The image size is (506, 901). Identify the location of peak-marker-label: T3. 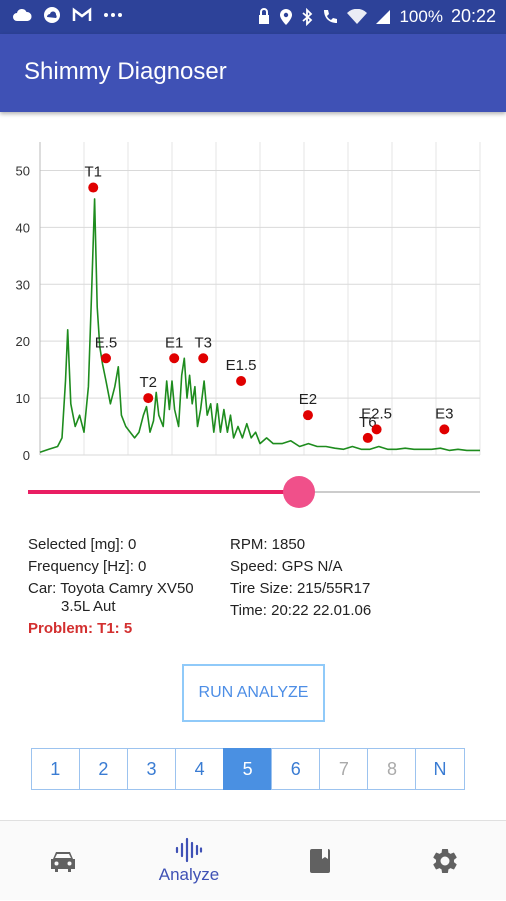
(203, 342).